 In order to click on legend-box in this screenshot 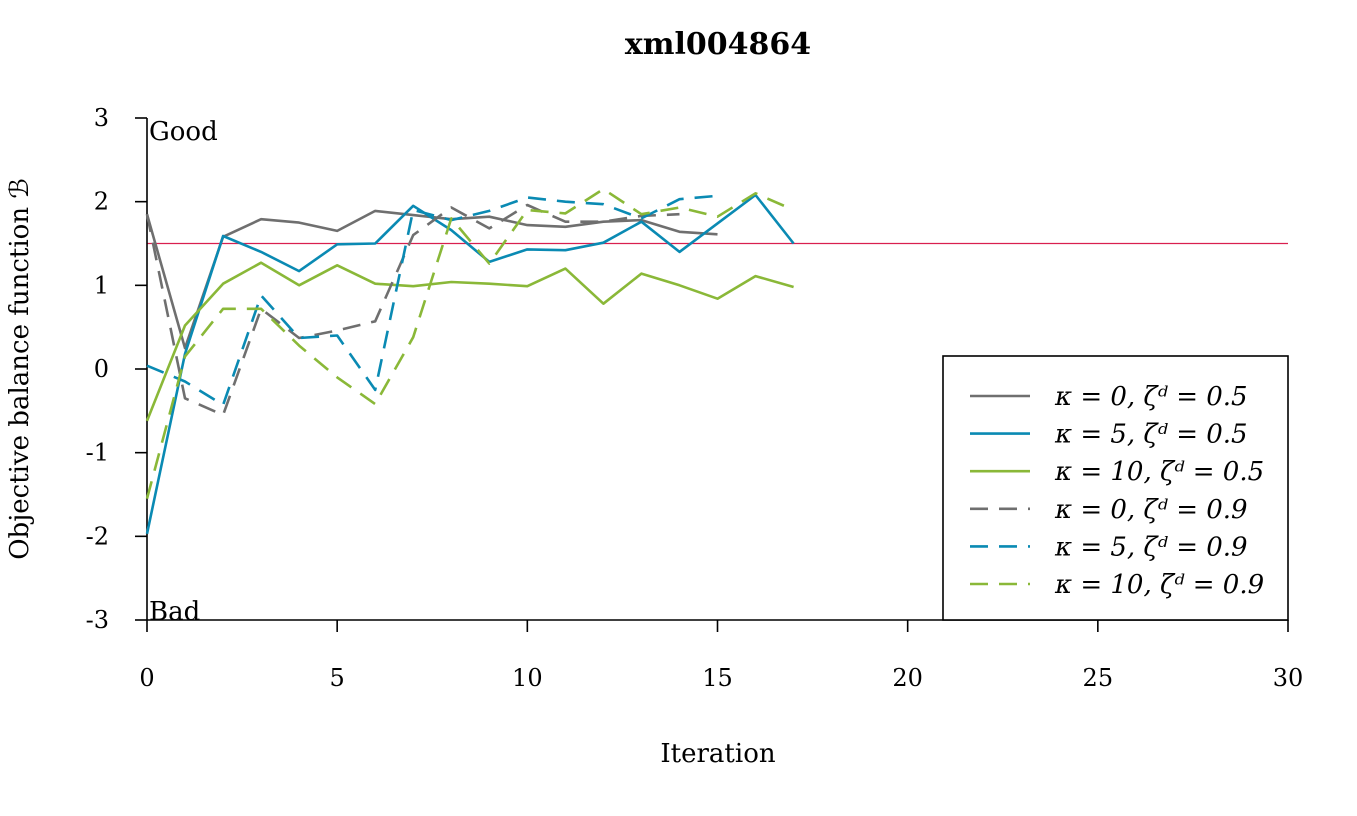, I will do `click(1115, 488)`.